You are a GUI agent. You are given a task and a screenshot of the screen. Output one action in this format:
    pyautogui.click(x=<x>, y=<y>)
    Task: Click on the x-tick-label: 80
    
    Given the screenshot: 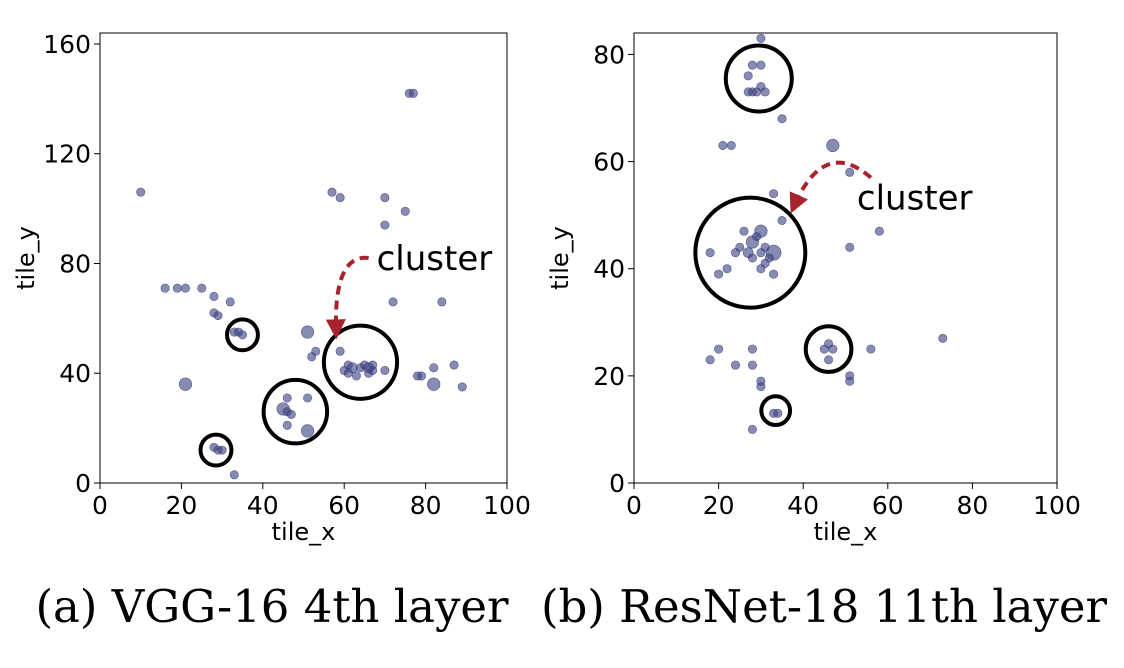 What is the action you would take?
    pyautogui.click(x=426, y=505)
    